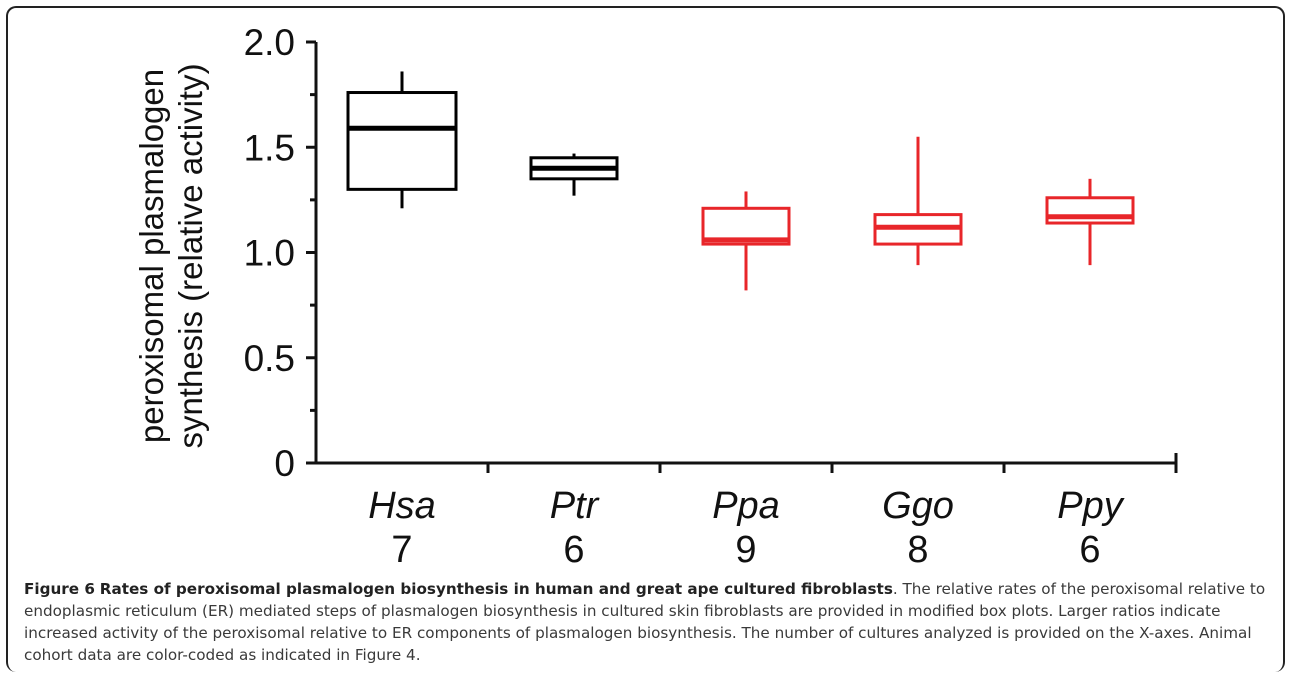  What do you see at coordinates (269, 147) in the screenshot?
I see `y-tick-label: 1.5` at bounding box center [269, 147].